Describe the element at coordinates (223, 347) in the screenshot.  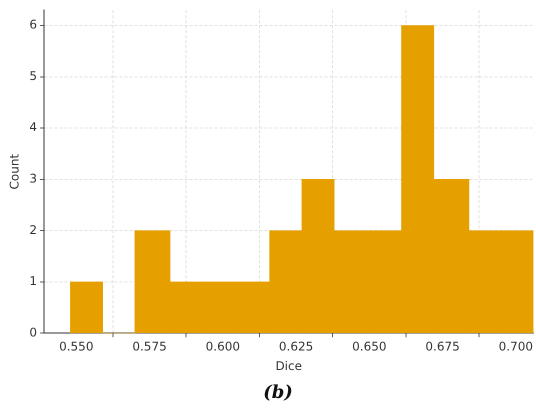
I see `x-tick-label: 0.600` at that location.